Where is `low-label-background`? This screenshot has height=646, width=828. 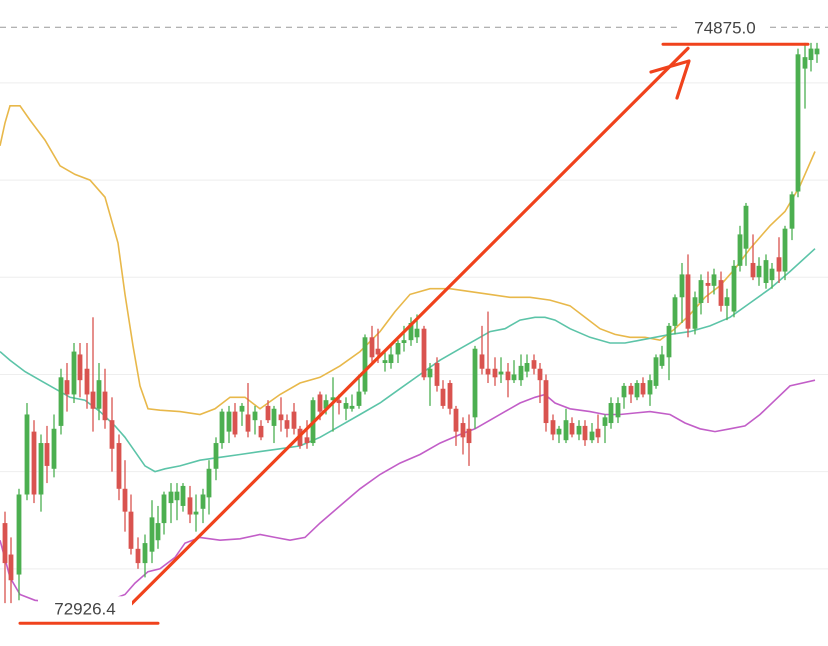
low-label-background is located at coordinates (85, 608).